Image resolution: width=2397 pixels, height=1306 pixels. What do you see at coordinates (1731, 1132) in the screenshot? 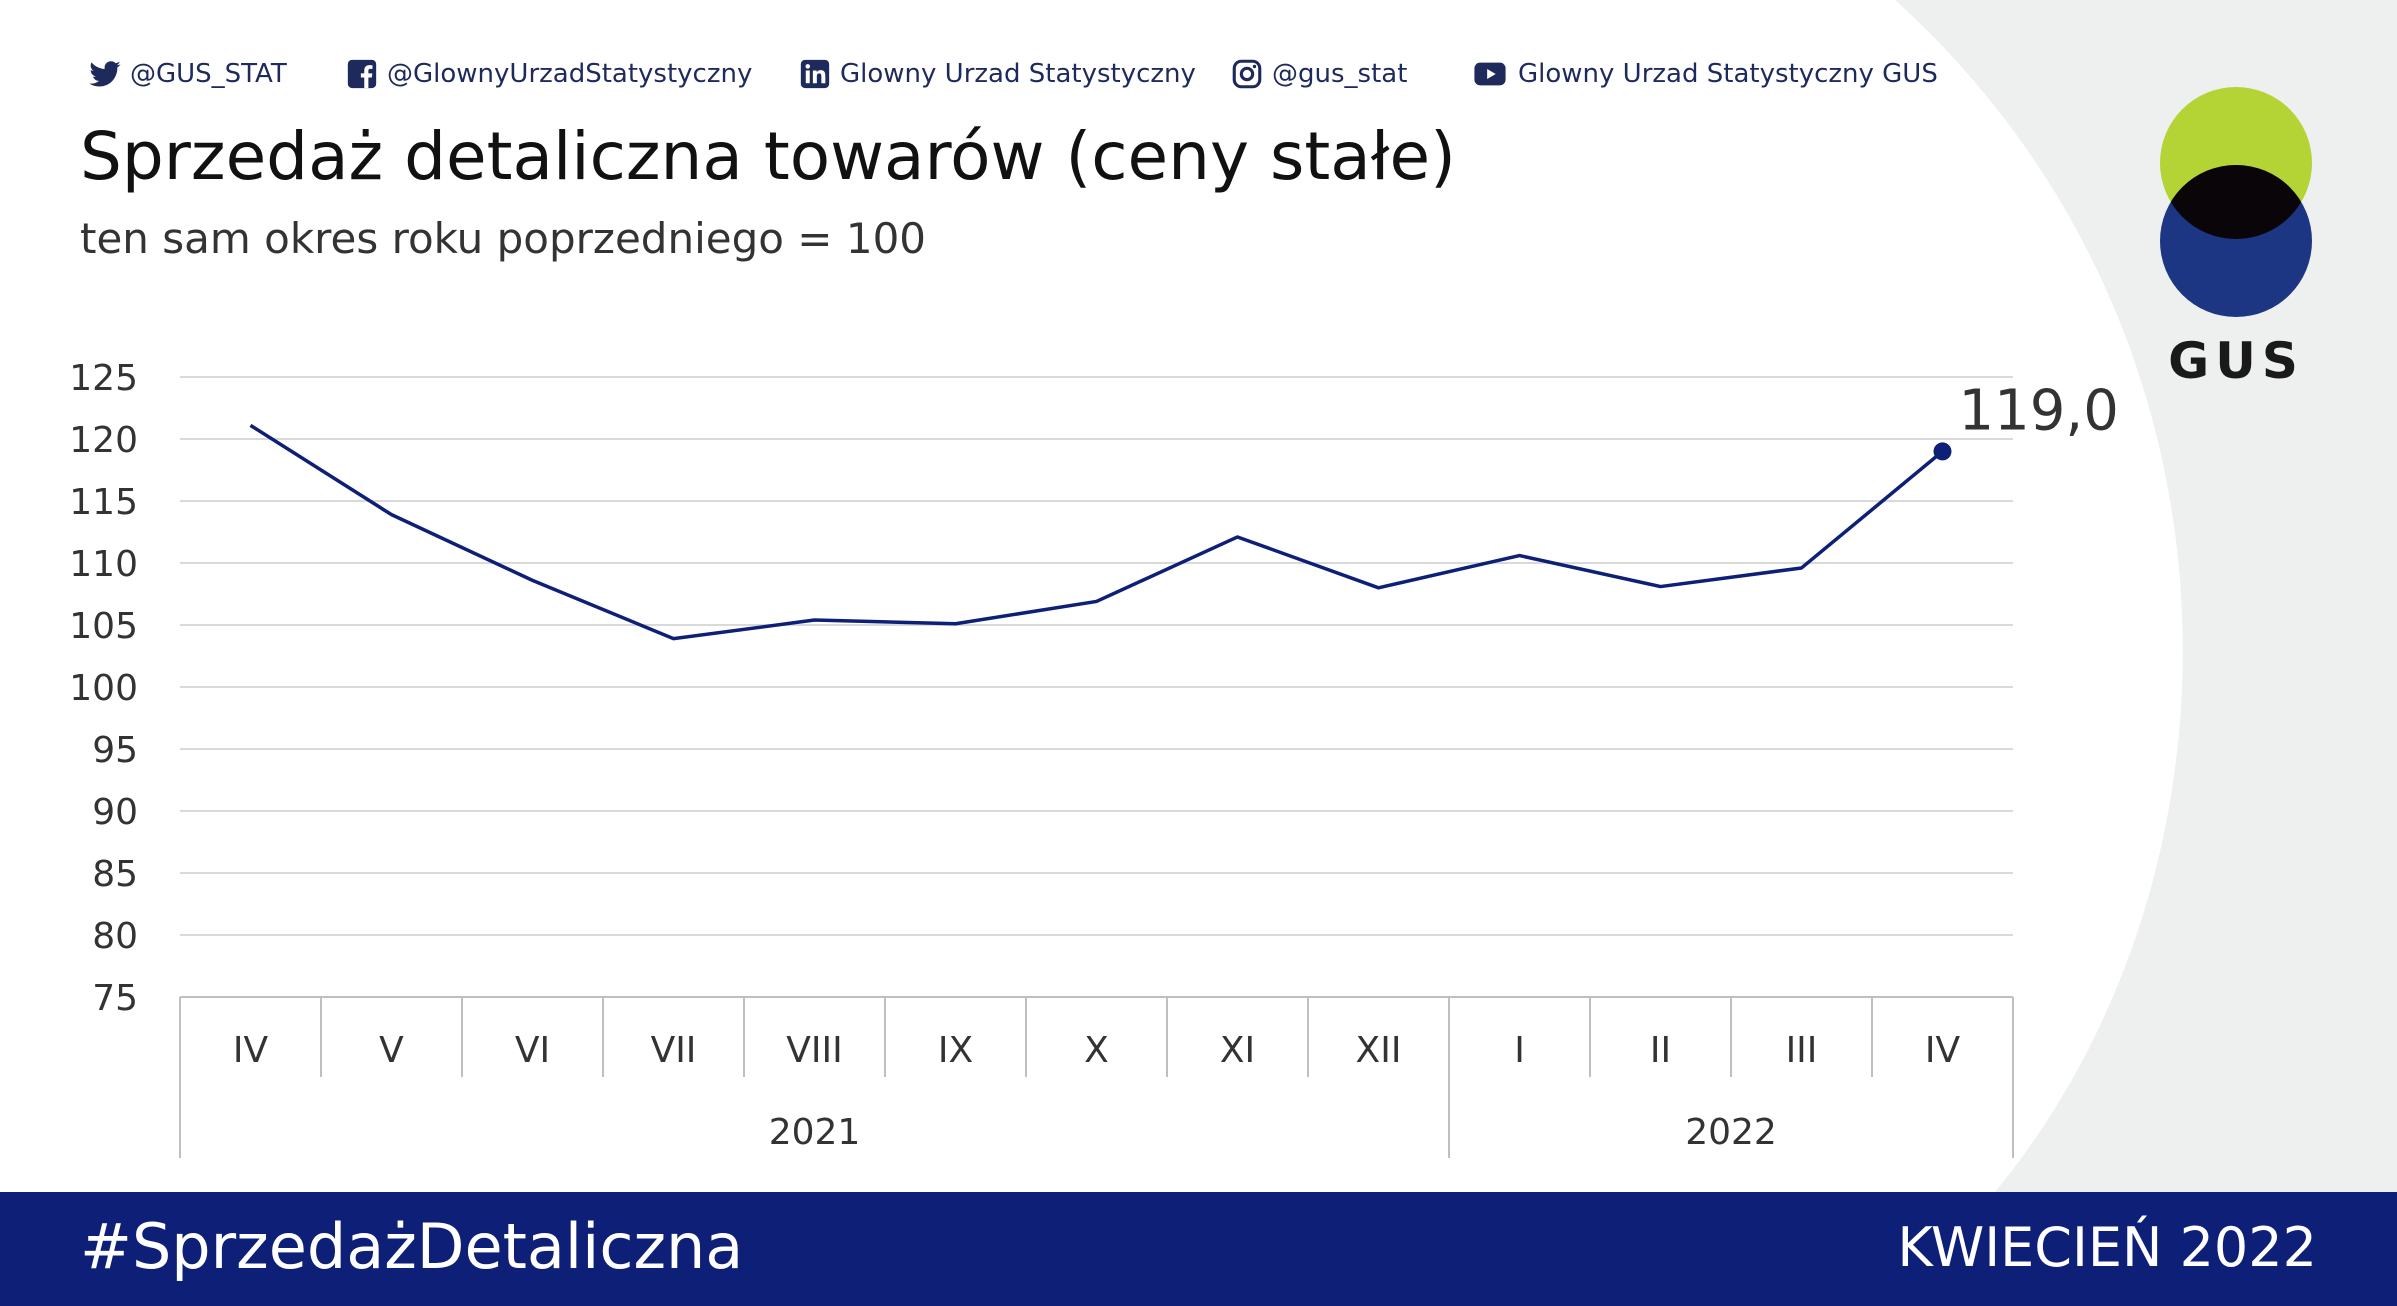
I see `year-label: 2022` at bounding box center [1731, 1132].